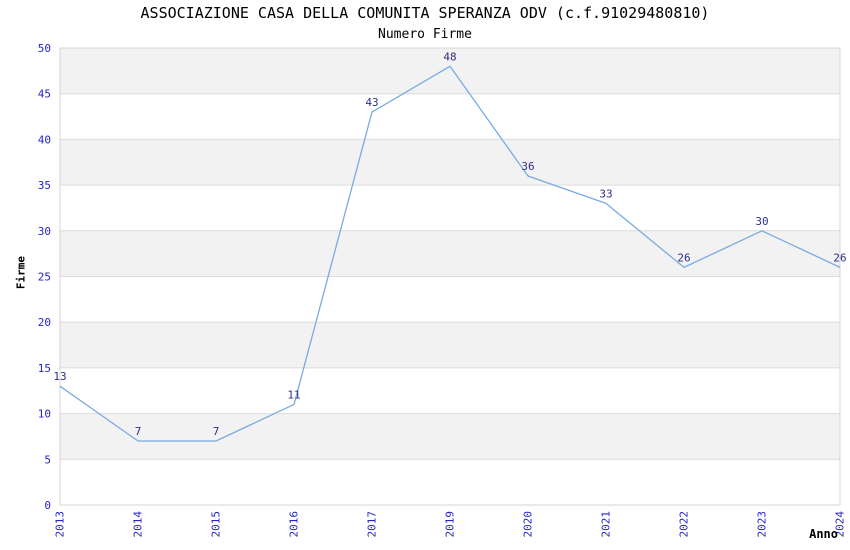 The image size is (850, 550). I want to click on chart-subtitle: Numero Firme, so click(425, 34).